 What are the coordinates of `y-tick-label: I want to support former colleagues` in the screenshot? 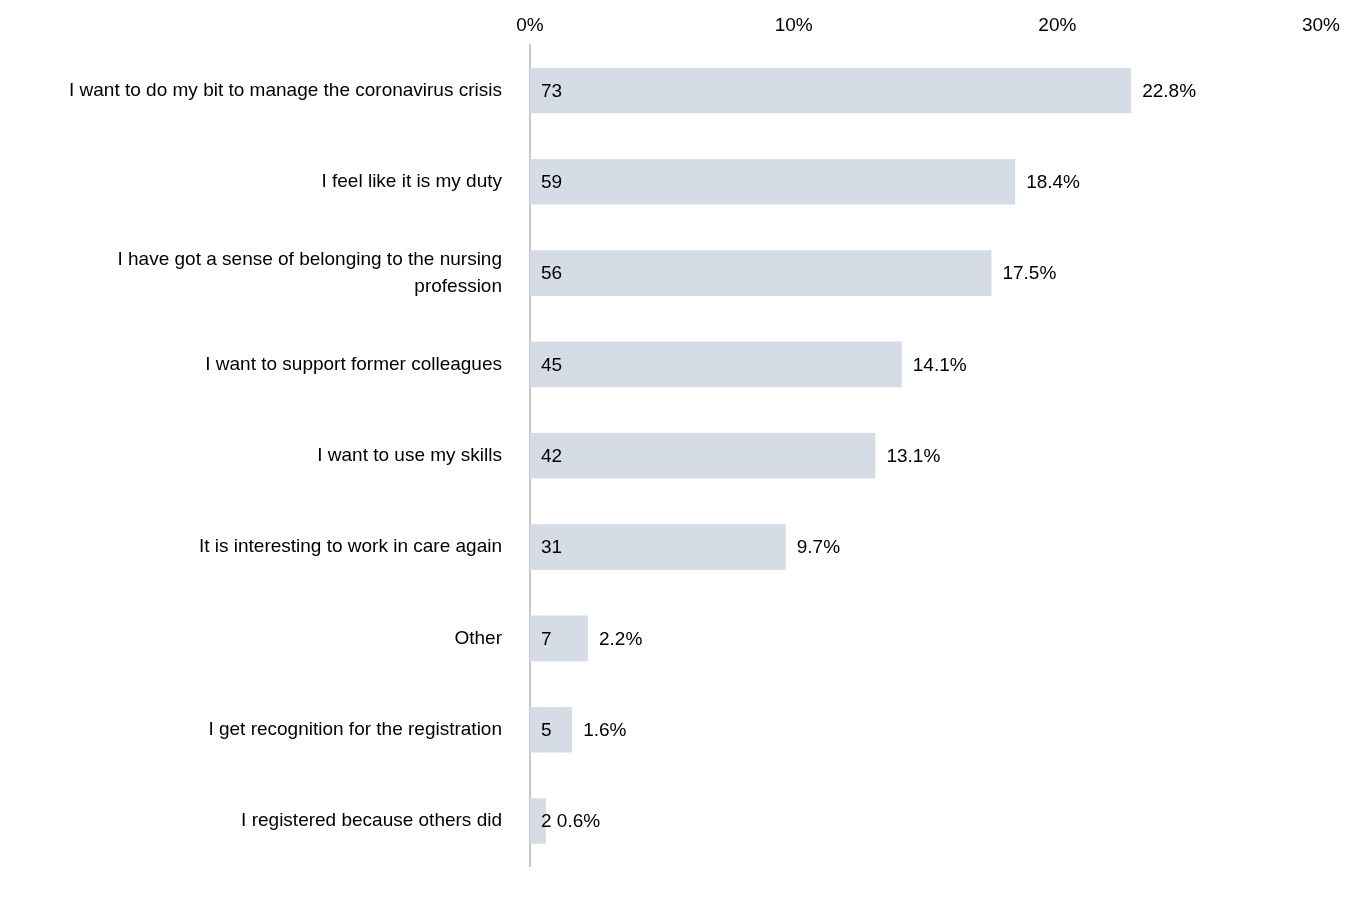 It's located at (353, 363).